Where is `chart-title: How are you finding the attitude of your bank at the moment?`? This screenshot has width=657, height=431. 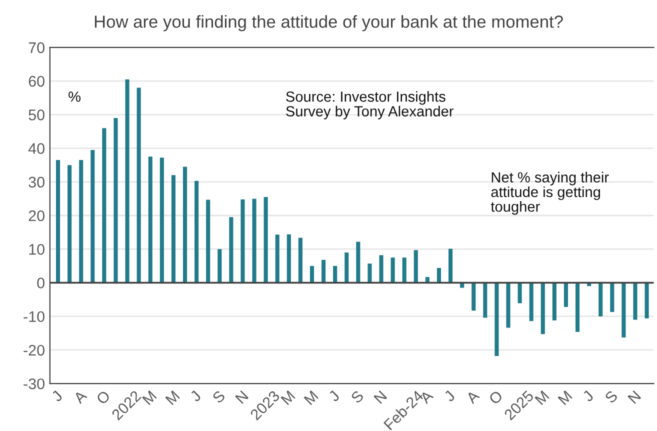
chart-title: How are you finding the attitude of your bank at the moment? is located at coordinates (328, 23).